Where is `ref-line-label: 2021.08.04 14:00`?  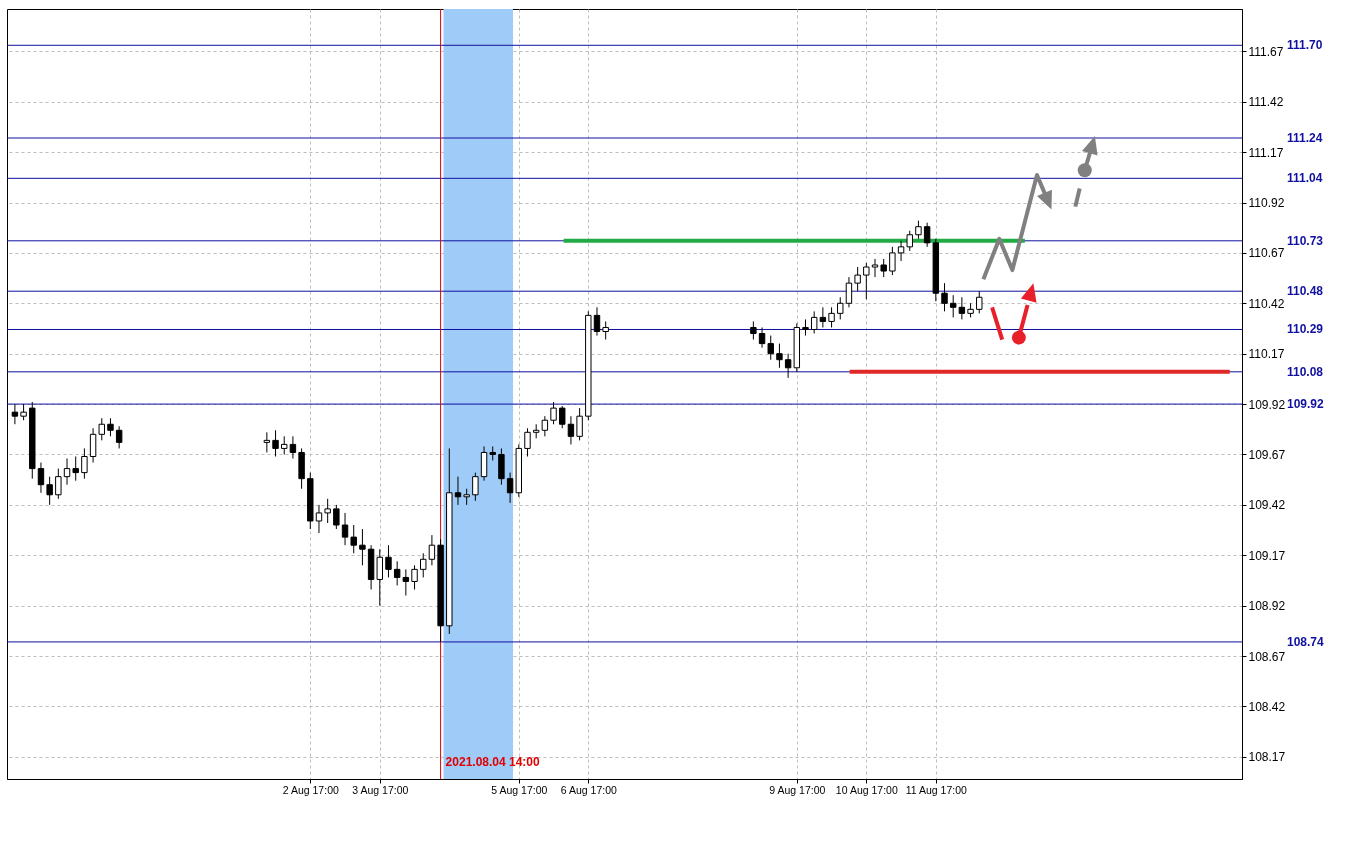 ref-line-label: 2021.08.04 14:00 is located at coordinates (493, 762).